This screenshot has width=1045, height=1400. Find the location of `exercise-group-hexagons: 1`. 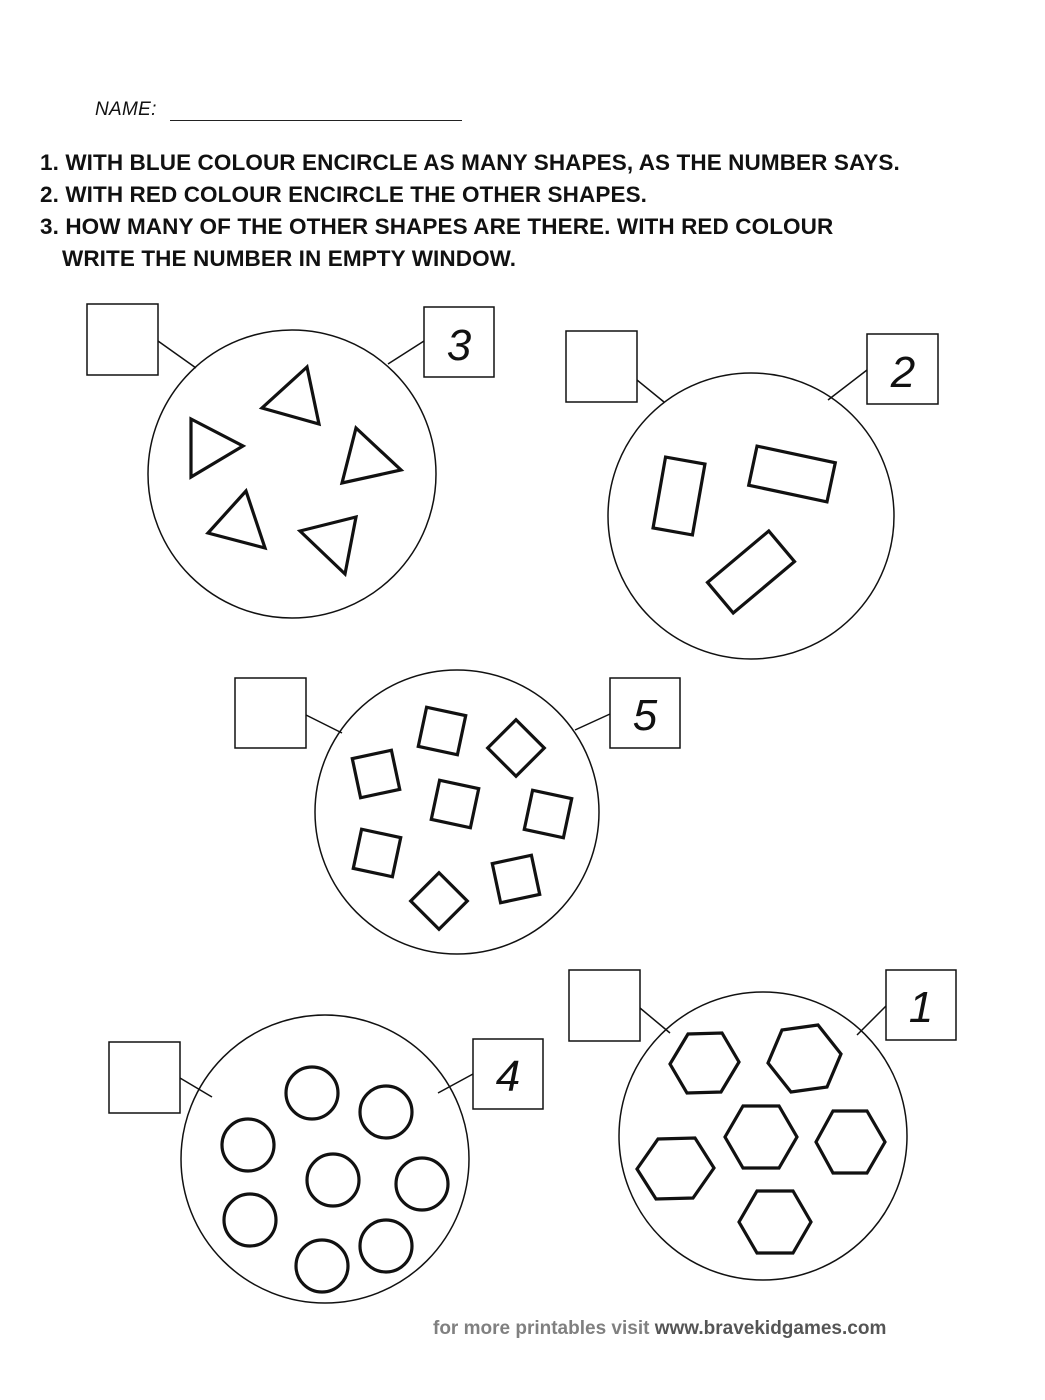

exercise-group-hexagons: 1 is located at coordinates (762, 1125).